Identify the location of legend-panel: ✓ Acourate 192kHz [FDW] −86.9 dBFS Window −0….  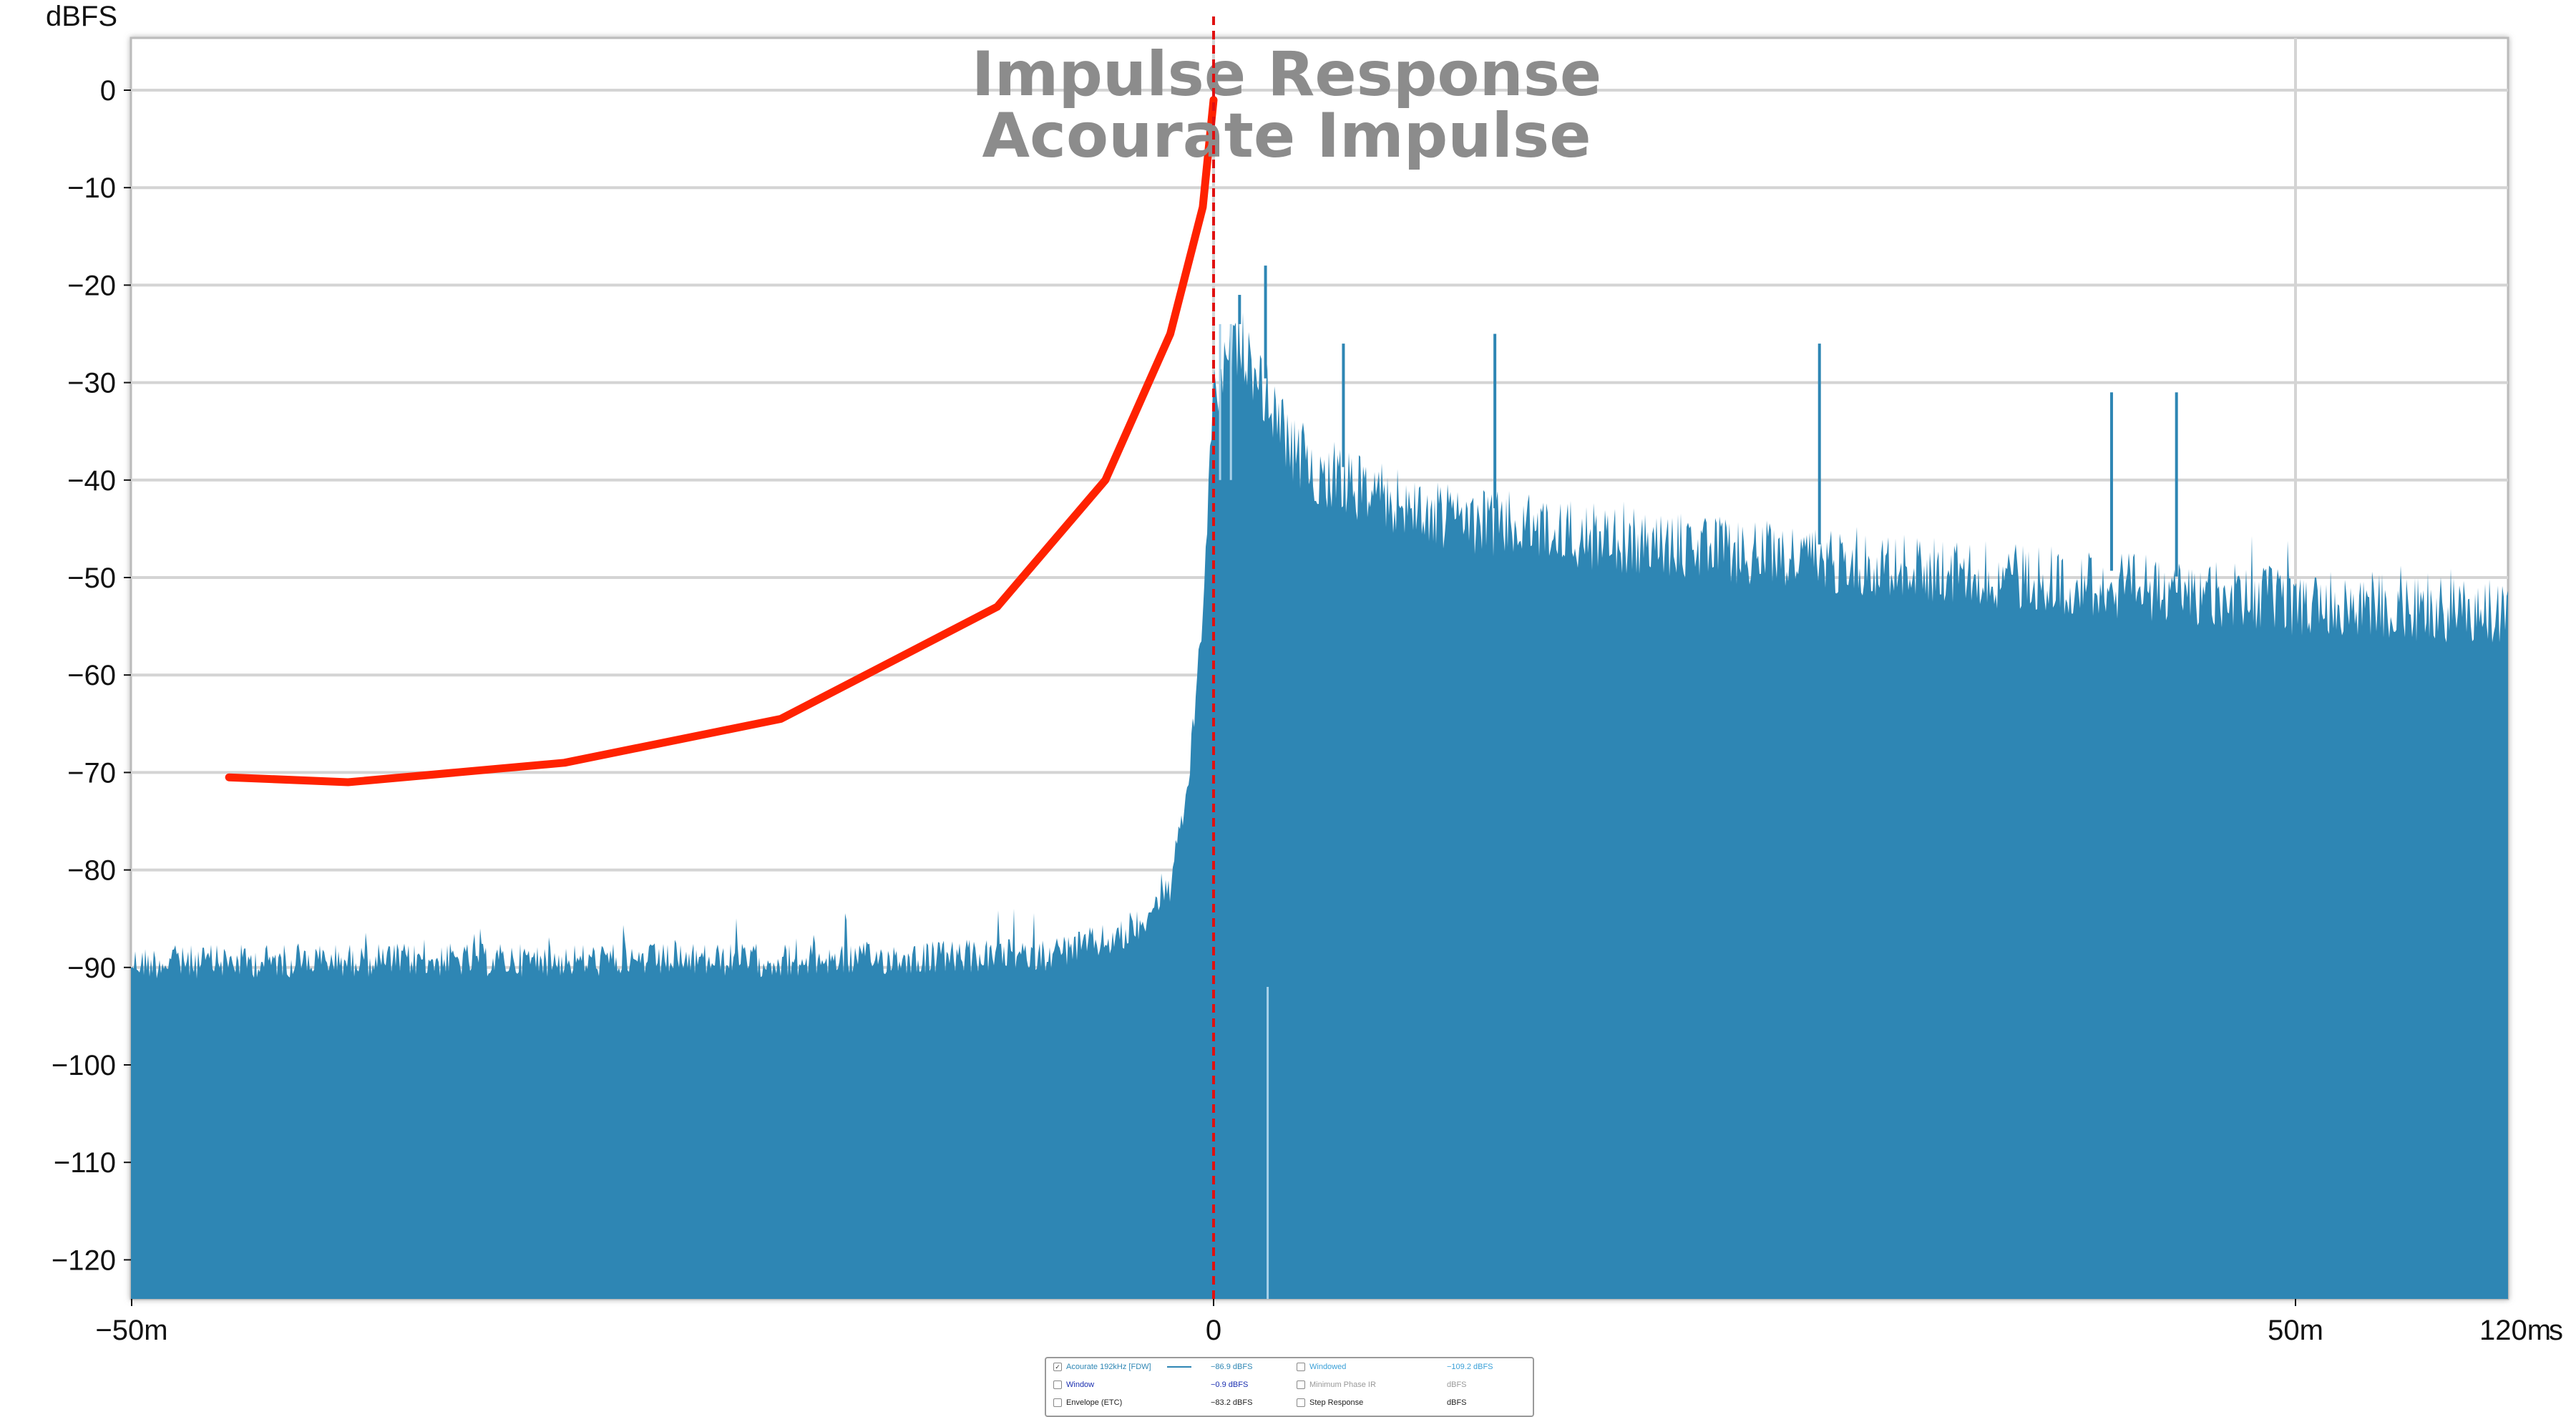
(1289, 1387).